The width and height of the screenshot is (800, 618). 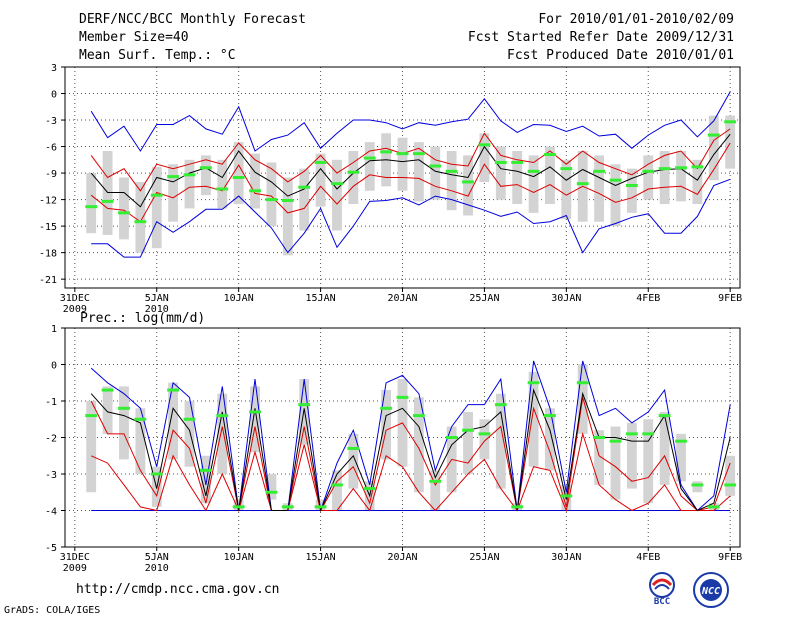 I want to click on prec-ytick-label: 1, so click(x=54, y=329).